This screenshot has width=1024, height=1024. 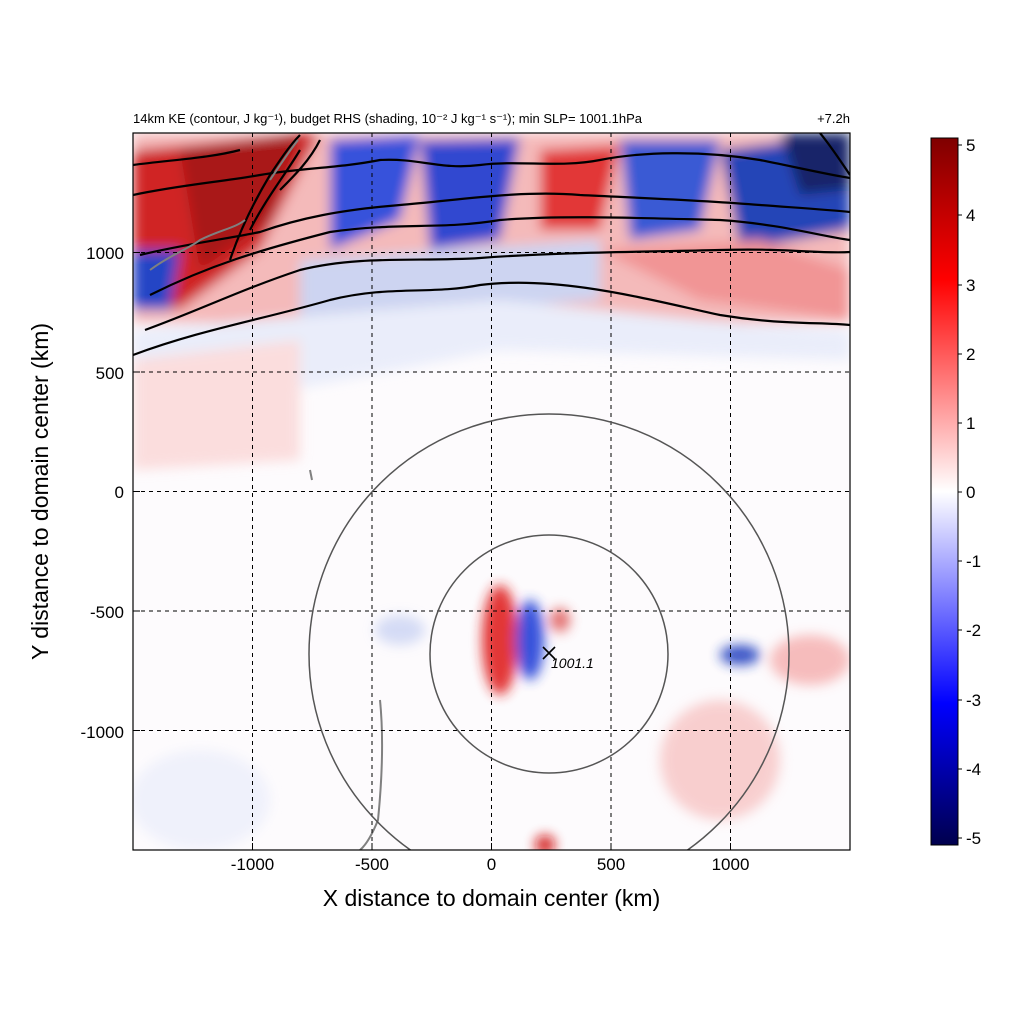 What do you see at coordinates (973, 630) in the screenshot?
I see `colorbar-tick: -2` at bounding box center [973, 630].